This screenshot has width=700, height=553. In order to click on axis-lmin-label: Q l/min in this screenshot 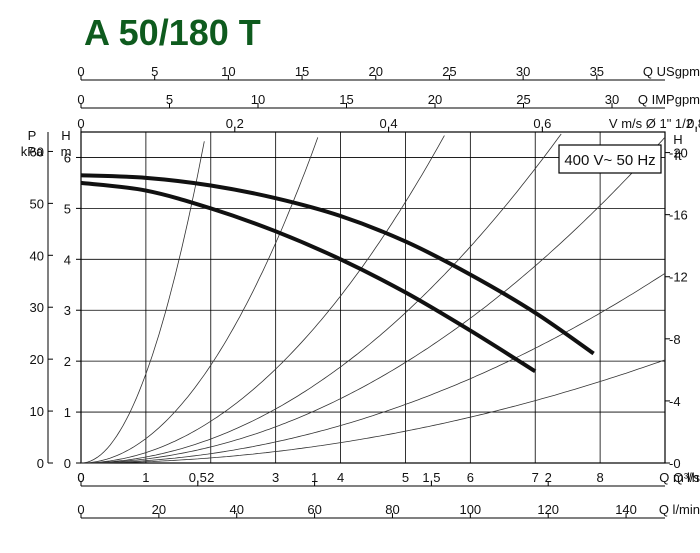, I will do `click(679, 509)`.